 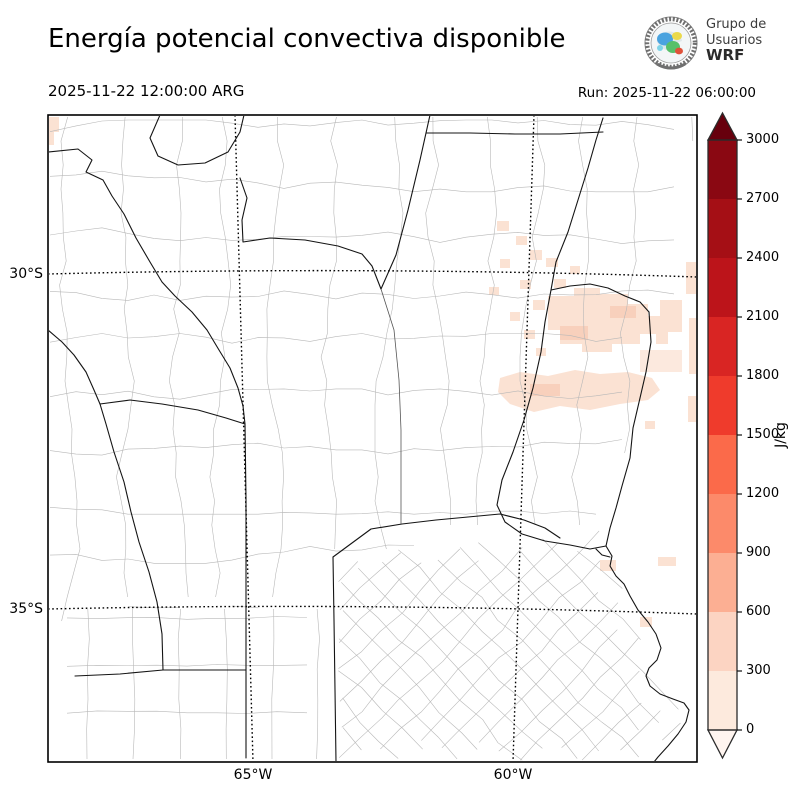 I want to click on colorbar-tick-label: 1800, so click(x=763, y=375).